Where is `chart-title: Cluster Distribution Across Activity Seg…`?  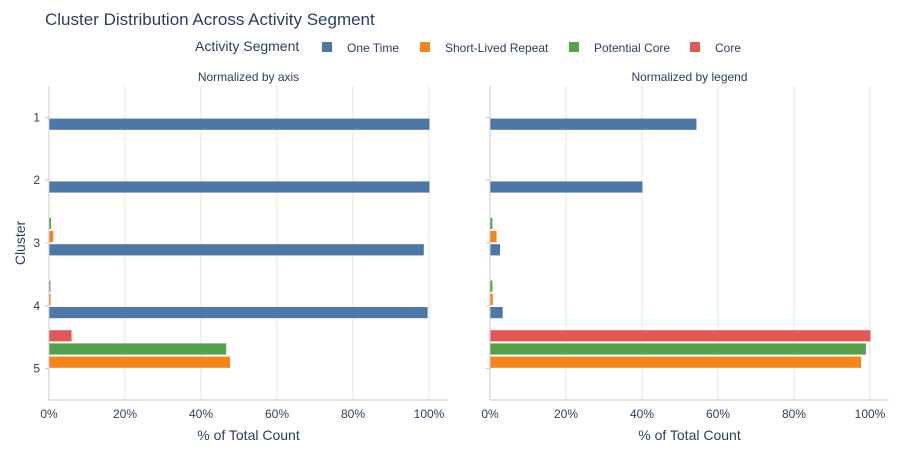 chart-title: Cluster Distribution Across Activity Seg… is located at coordinates (210, 19).